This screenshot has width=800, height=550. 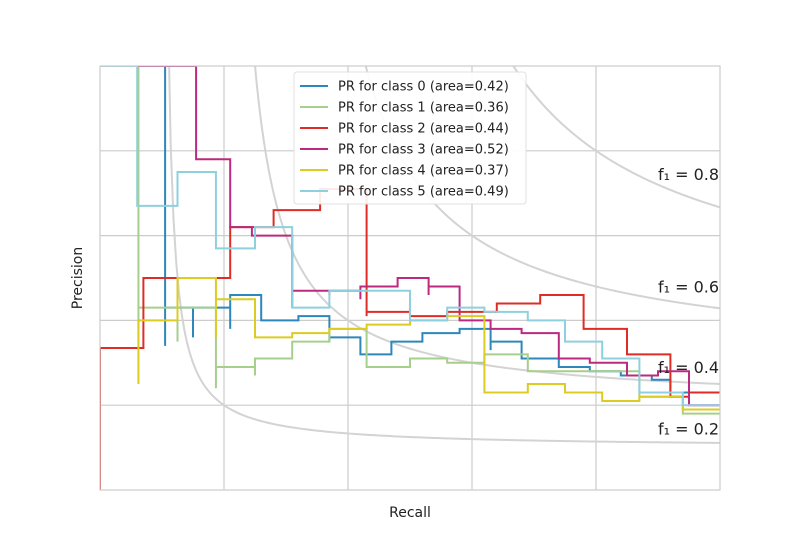 I want to click on legend-label: PR for class 5 (area=0.49), so click(x=423, y=192).